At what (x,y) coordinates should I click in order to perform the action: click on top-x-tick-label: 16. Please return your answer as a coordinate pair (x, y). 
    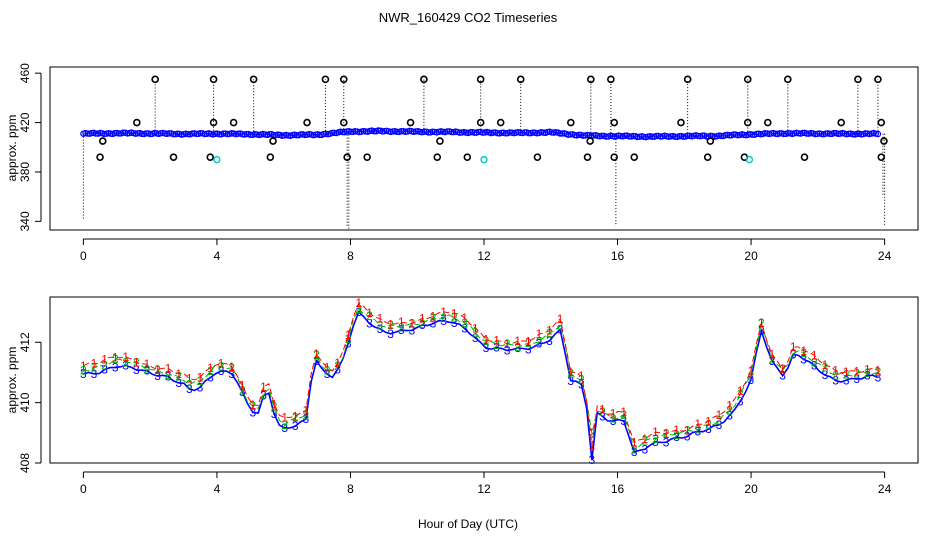
    Looking at the image, I should click on (618, 256).